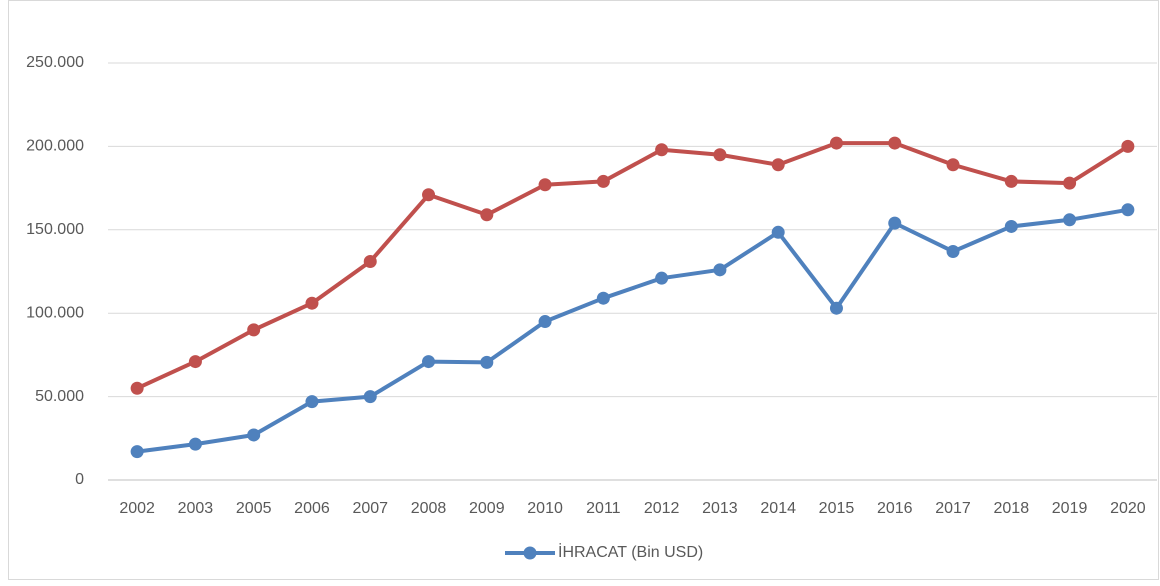 This screenshot has height=586, width=1160. I want to click on x-tick-label: 2012, so click(662, 508).